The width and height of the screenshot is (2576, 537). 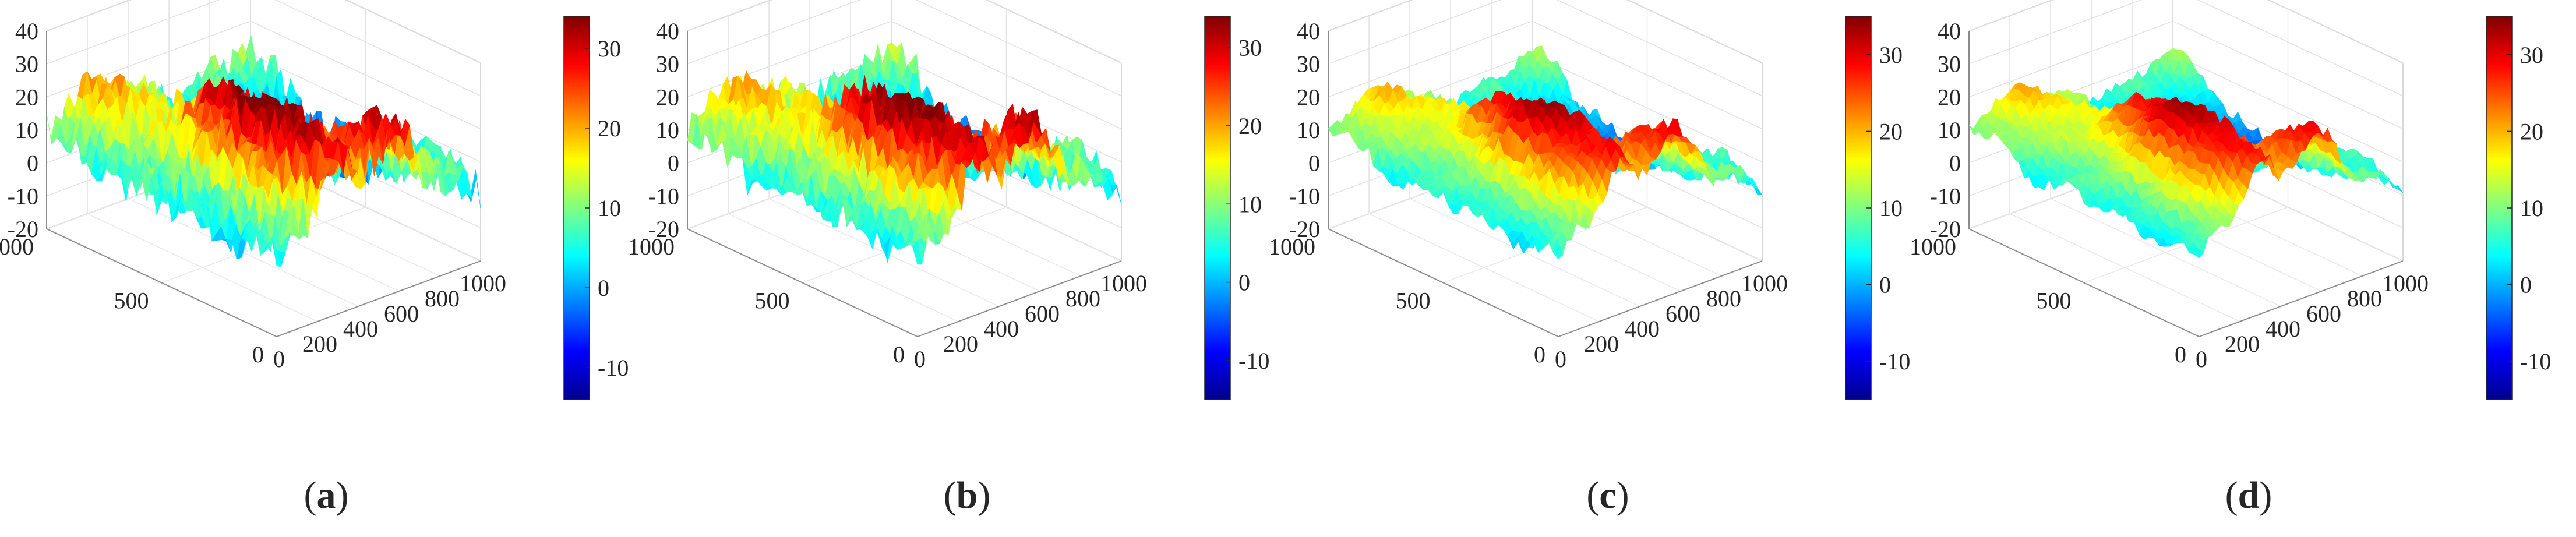 I want to click on panel-caption: (d), so click(x=2248, y=495).